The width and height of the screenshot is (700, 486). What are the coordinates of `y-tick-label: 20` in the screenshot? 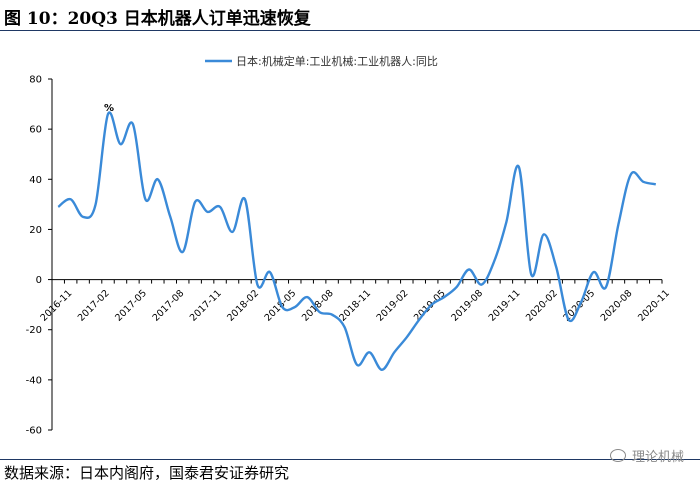 It's located at (35, 230).